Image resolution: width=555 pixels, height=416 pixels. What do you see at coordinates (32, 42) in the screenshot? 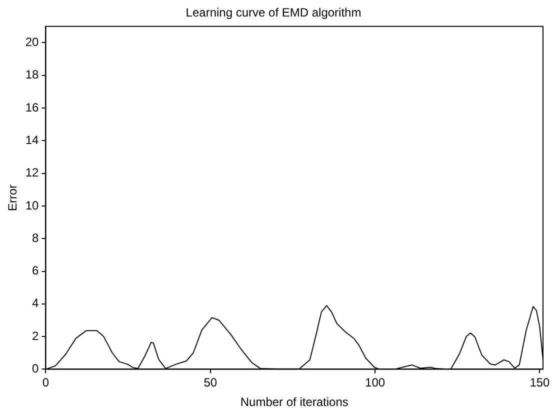
I see `y-tick-label: 20` at bounding box center [32, 42].